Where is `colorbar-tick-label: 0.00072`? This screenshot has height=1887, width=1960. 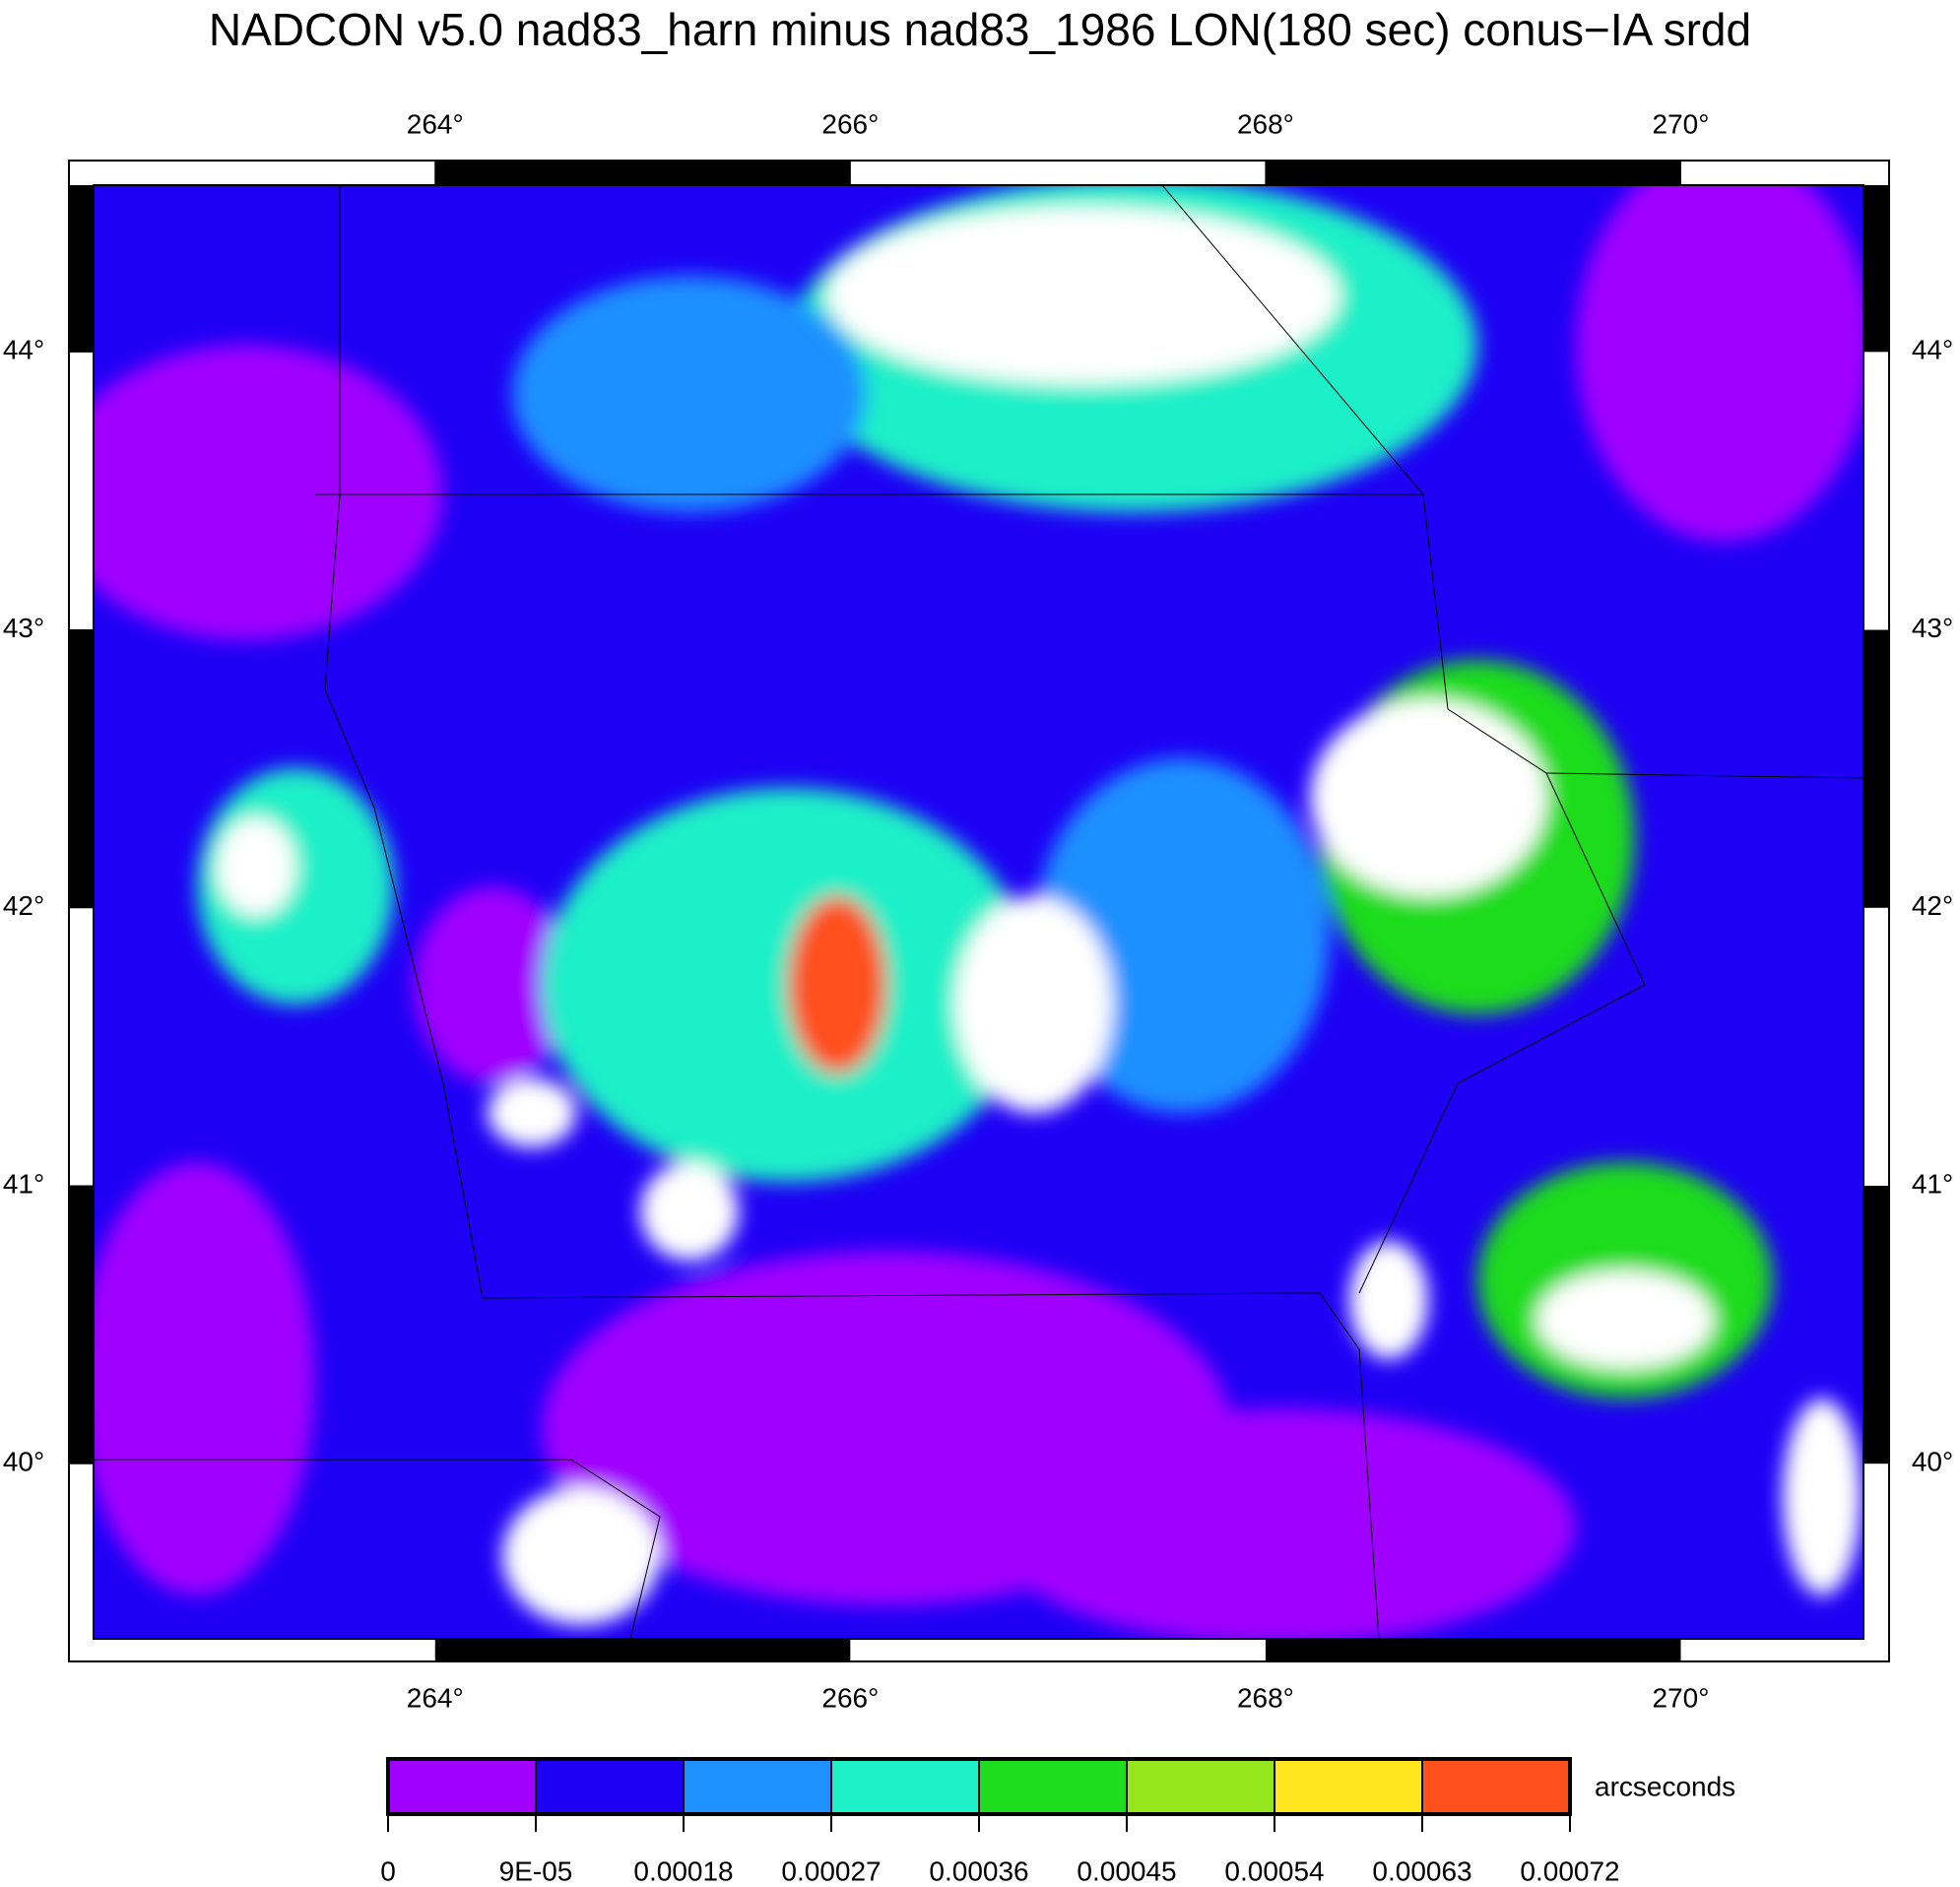
colorbar-tick-label: 0.00072 is located at coordinates (1569, 1870).